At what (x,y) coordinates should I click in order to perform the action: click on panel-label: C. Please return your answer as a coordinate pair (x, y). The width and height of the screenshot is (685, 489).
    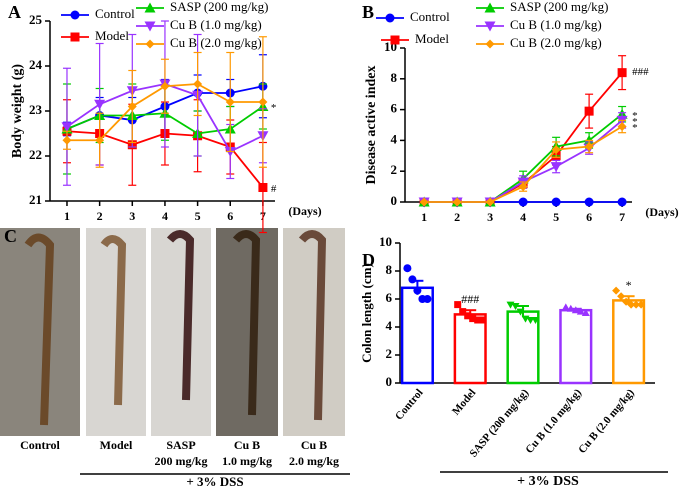
    Looking at the image, I should click on (10, 236).